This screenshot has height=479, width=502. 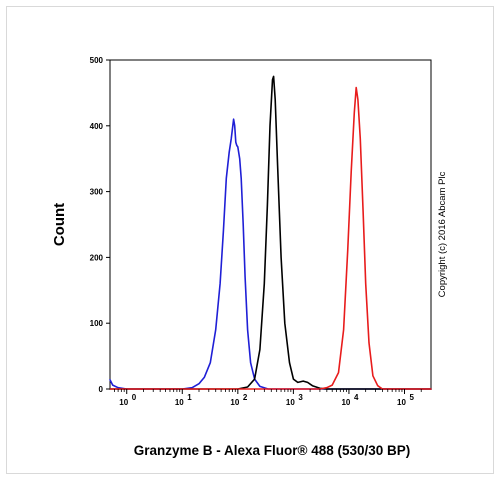 I want to click on x-tick-exponent: 1, so click(x=189, y=397).